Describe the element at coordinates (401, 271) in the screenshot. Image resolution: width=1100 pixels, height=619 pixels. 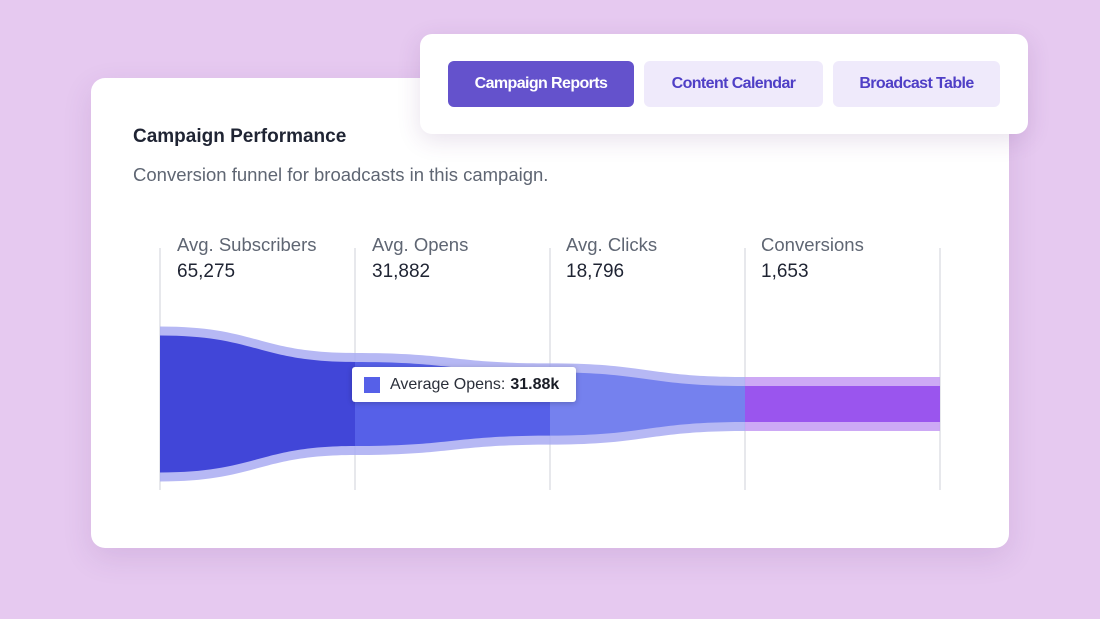
I see `stage-value-opens: 31,882` at that location.